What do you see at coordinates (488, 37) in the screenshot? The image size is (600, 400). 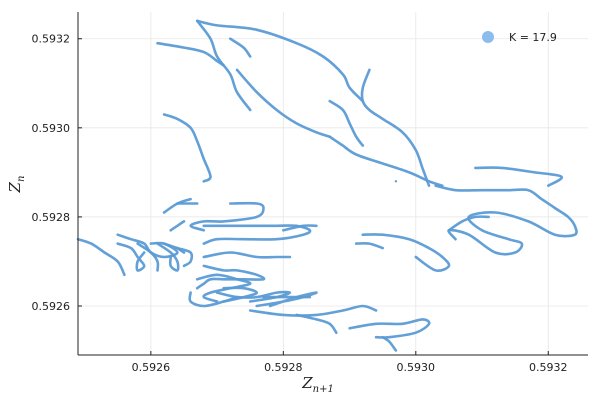 I see `legend-marker` at bounding box center [488, 37].